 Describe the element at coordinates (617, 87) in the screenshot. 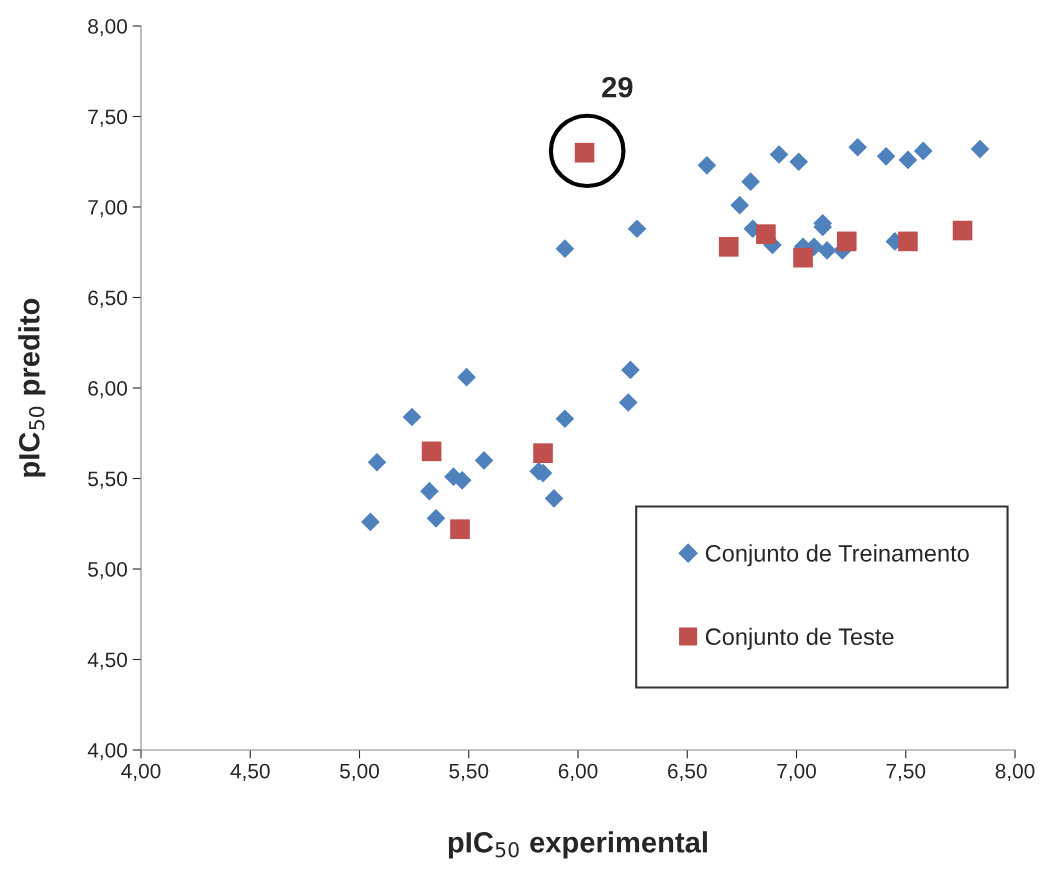

I see `annotation: 29` at that location.